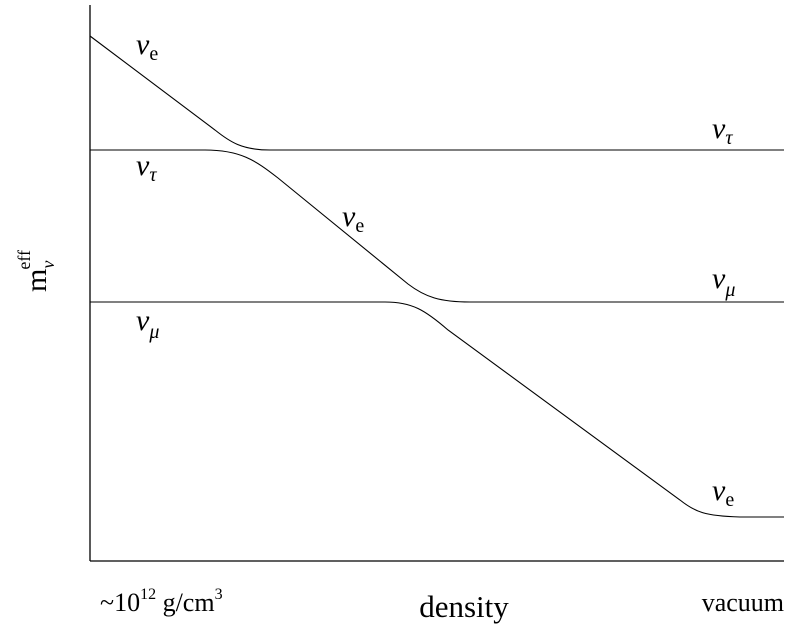 The width and height of the screenshot is (786, 627). Describe the element at coordinates (723, 492) in the screenshot. I see `label-nu-e-bottom: νe` at that location.